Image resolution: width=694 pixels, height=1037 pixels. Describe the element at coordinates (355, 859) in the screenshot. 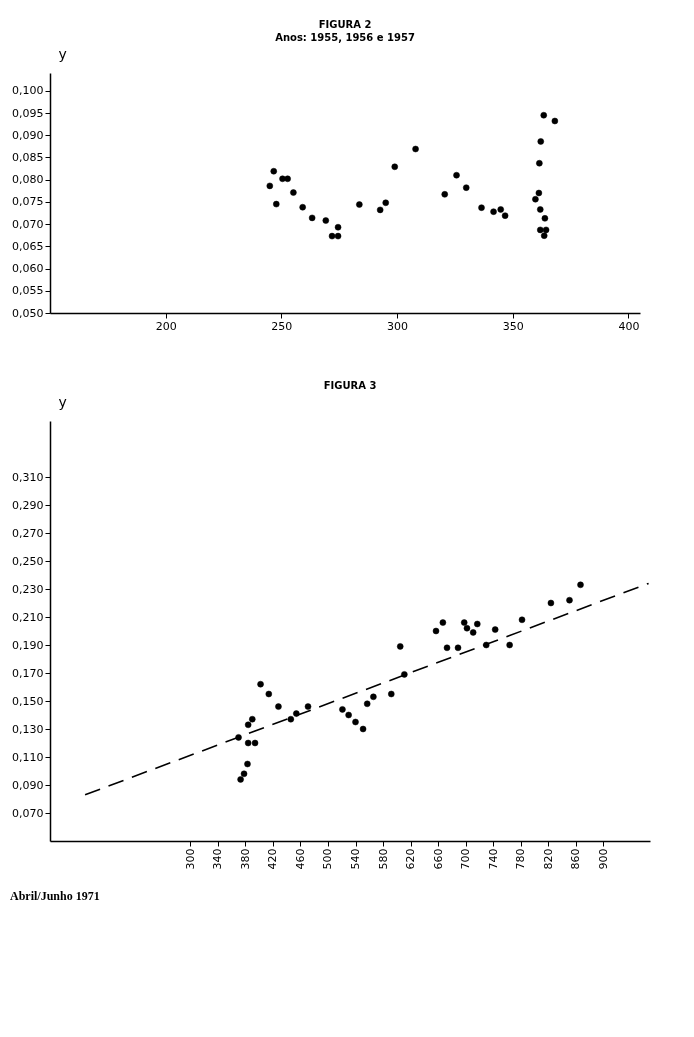

I see `x-tick-label: 540` at that location.